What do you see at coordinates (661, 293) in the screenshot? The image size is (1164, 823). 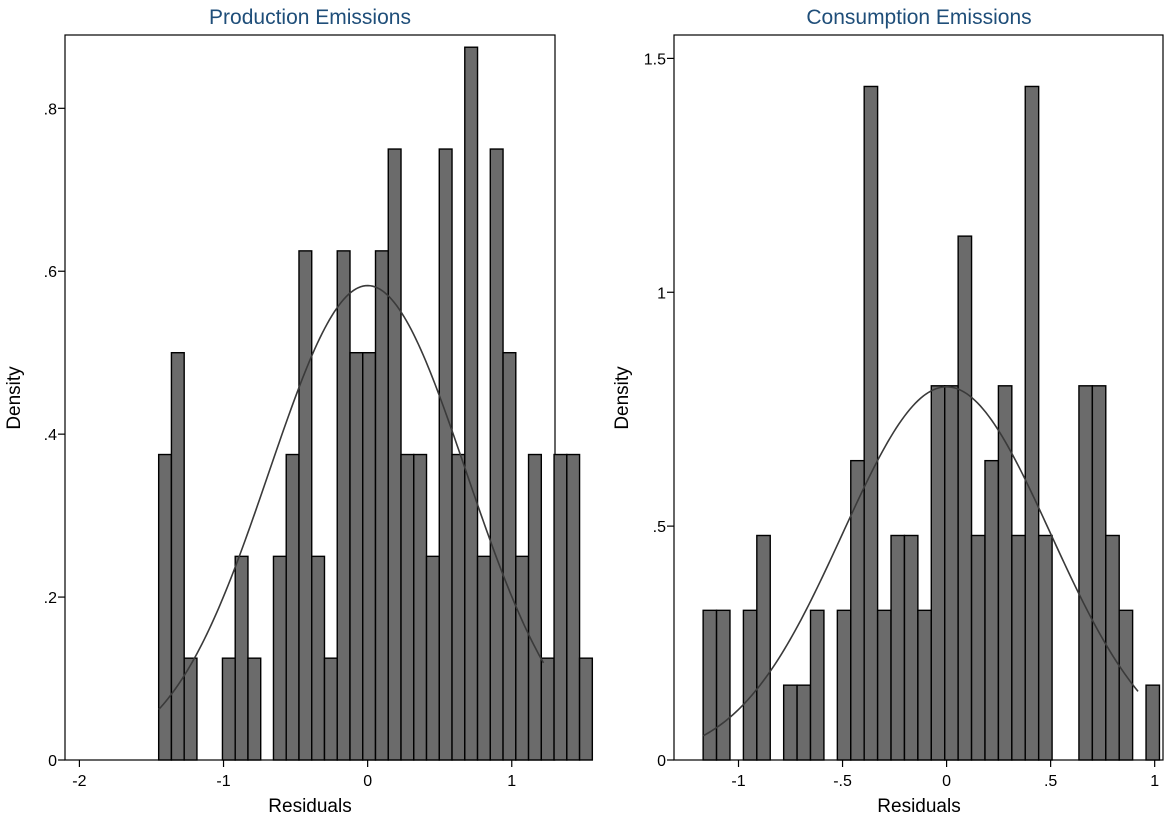 I see `y-tick-label: 1` at bounding box center [661, 293].